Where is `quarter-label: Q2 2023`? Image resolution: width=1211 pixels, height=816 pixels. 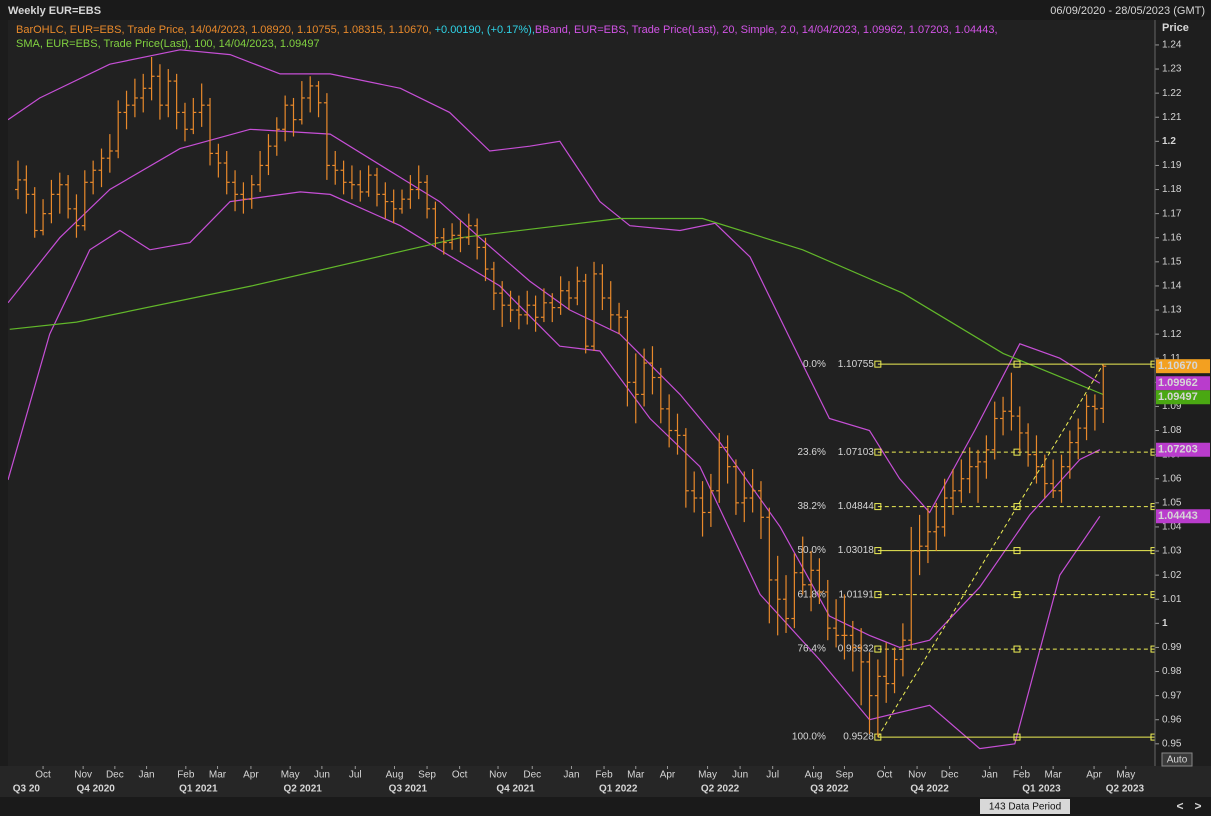 quarter-label: Q2 2023 is located at coordinates (1125, 789).